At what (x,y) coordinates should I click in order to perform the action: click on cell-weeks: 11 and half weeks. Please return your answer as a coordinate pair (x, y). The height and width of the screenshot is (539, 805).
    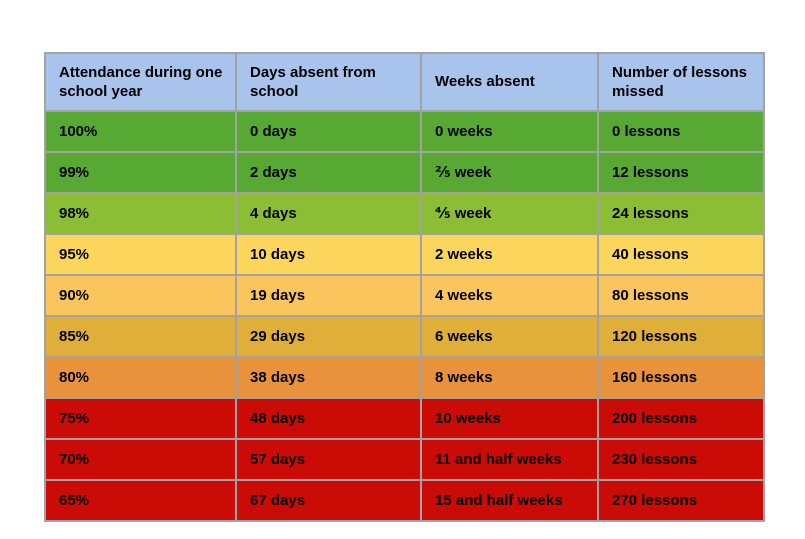
    Looking at the image, I should click on (509, 459).